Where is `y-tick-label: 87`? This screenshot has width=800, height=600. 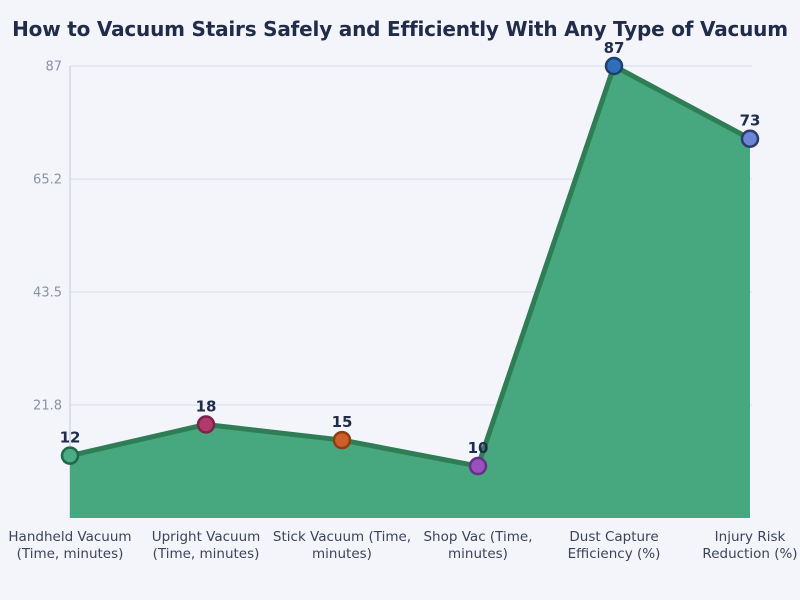 y-tick-label: 87 is located at coordinates (53, 67).